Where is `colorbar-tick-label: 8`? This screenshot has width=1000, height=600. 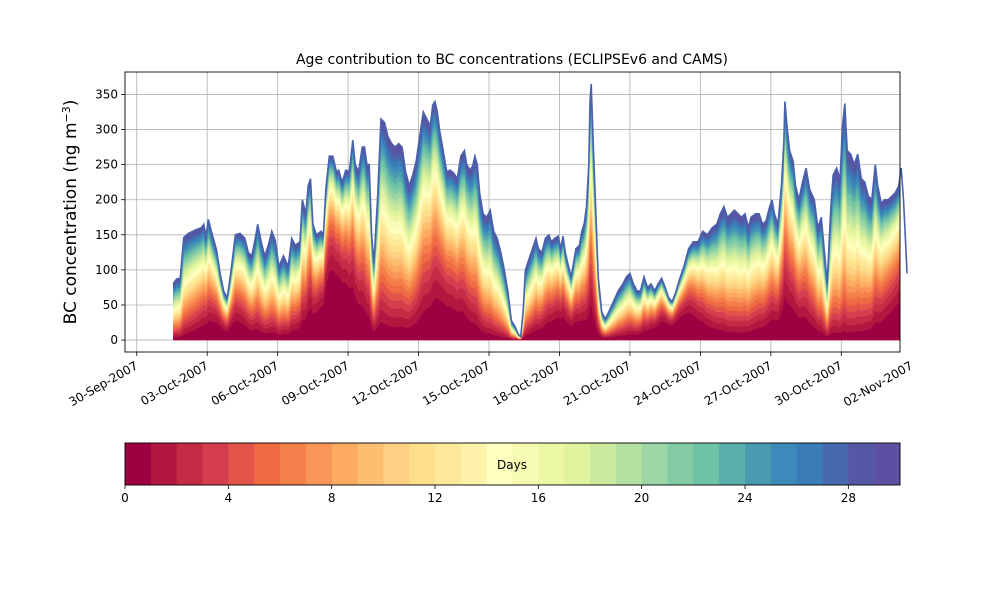
colorbar-tick-label: 8 is located at coordinates (332, 498).